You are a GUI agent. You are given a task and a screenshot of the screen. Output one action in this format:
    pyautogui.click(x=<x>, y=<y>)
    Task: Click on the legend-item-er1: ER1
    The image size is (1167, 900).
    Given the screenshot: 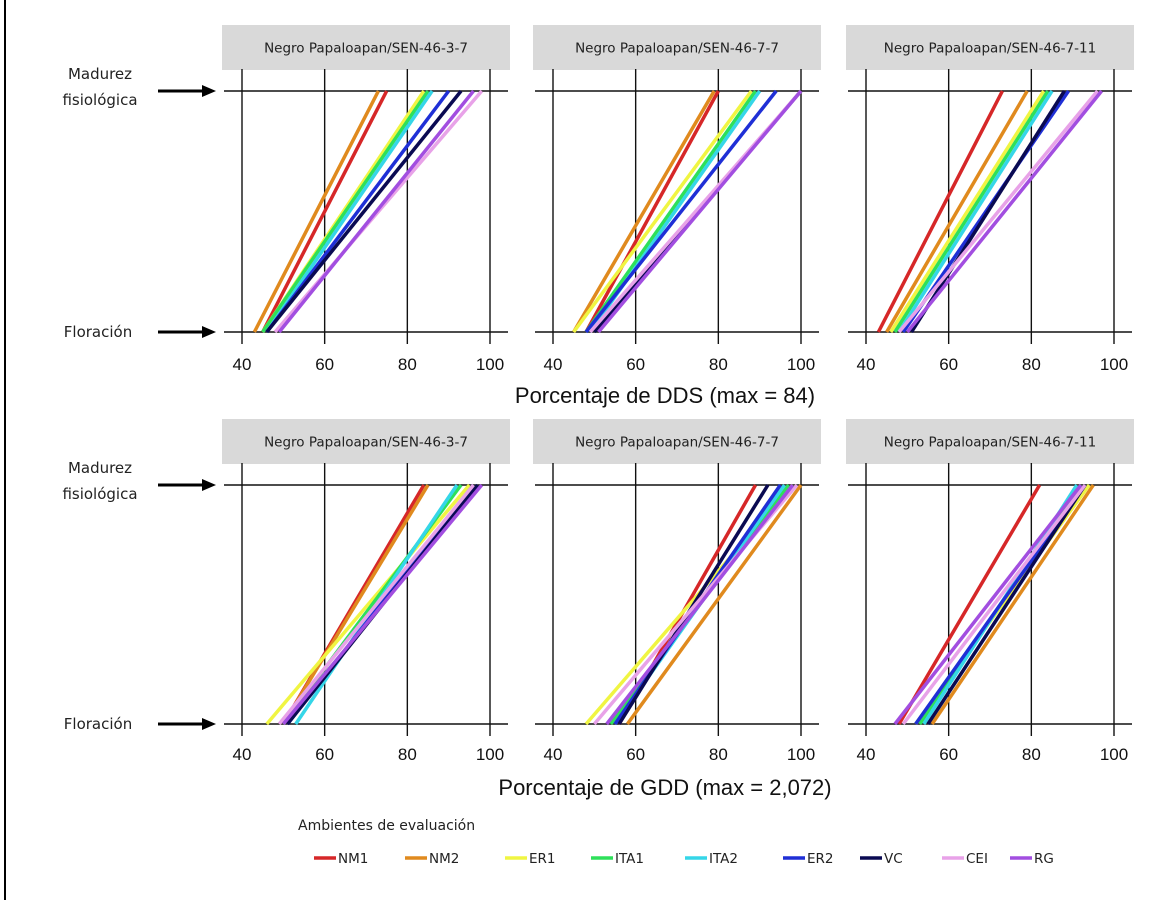 What is the action you would take?
    pyautogui.click(x=530, y=859)
    